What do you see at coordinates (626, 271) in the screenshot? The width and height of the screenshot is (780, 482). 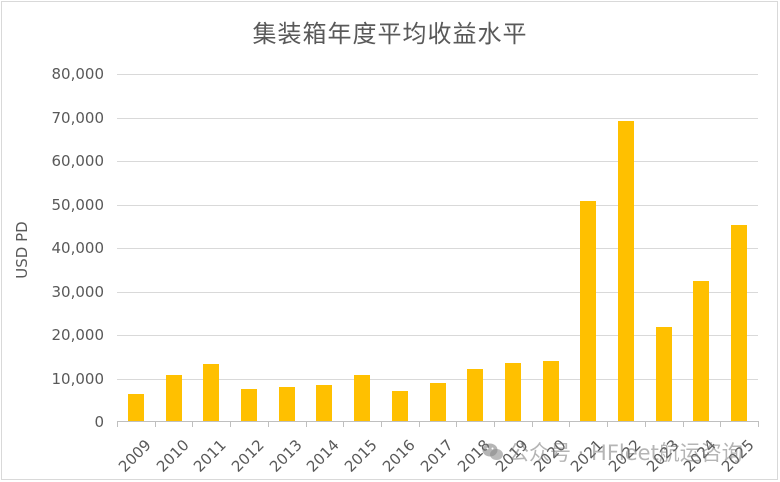 I see `bar-2022` at bounding box center [626, 271].